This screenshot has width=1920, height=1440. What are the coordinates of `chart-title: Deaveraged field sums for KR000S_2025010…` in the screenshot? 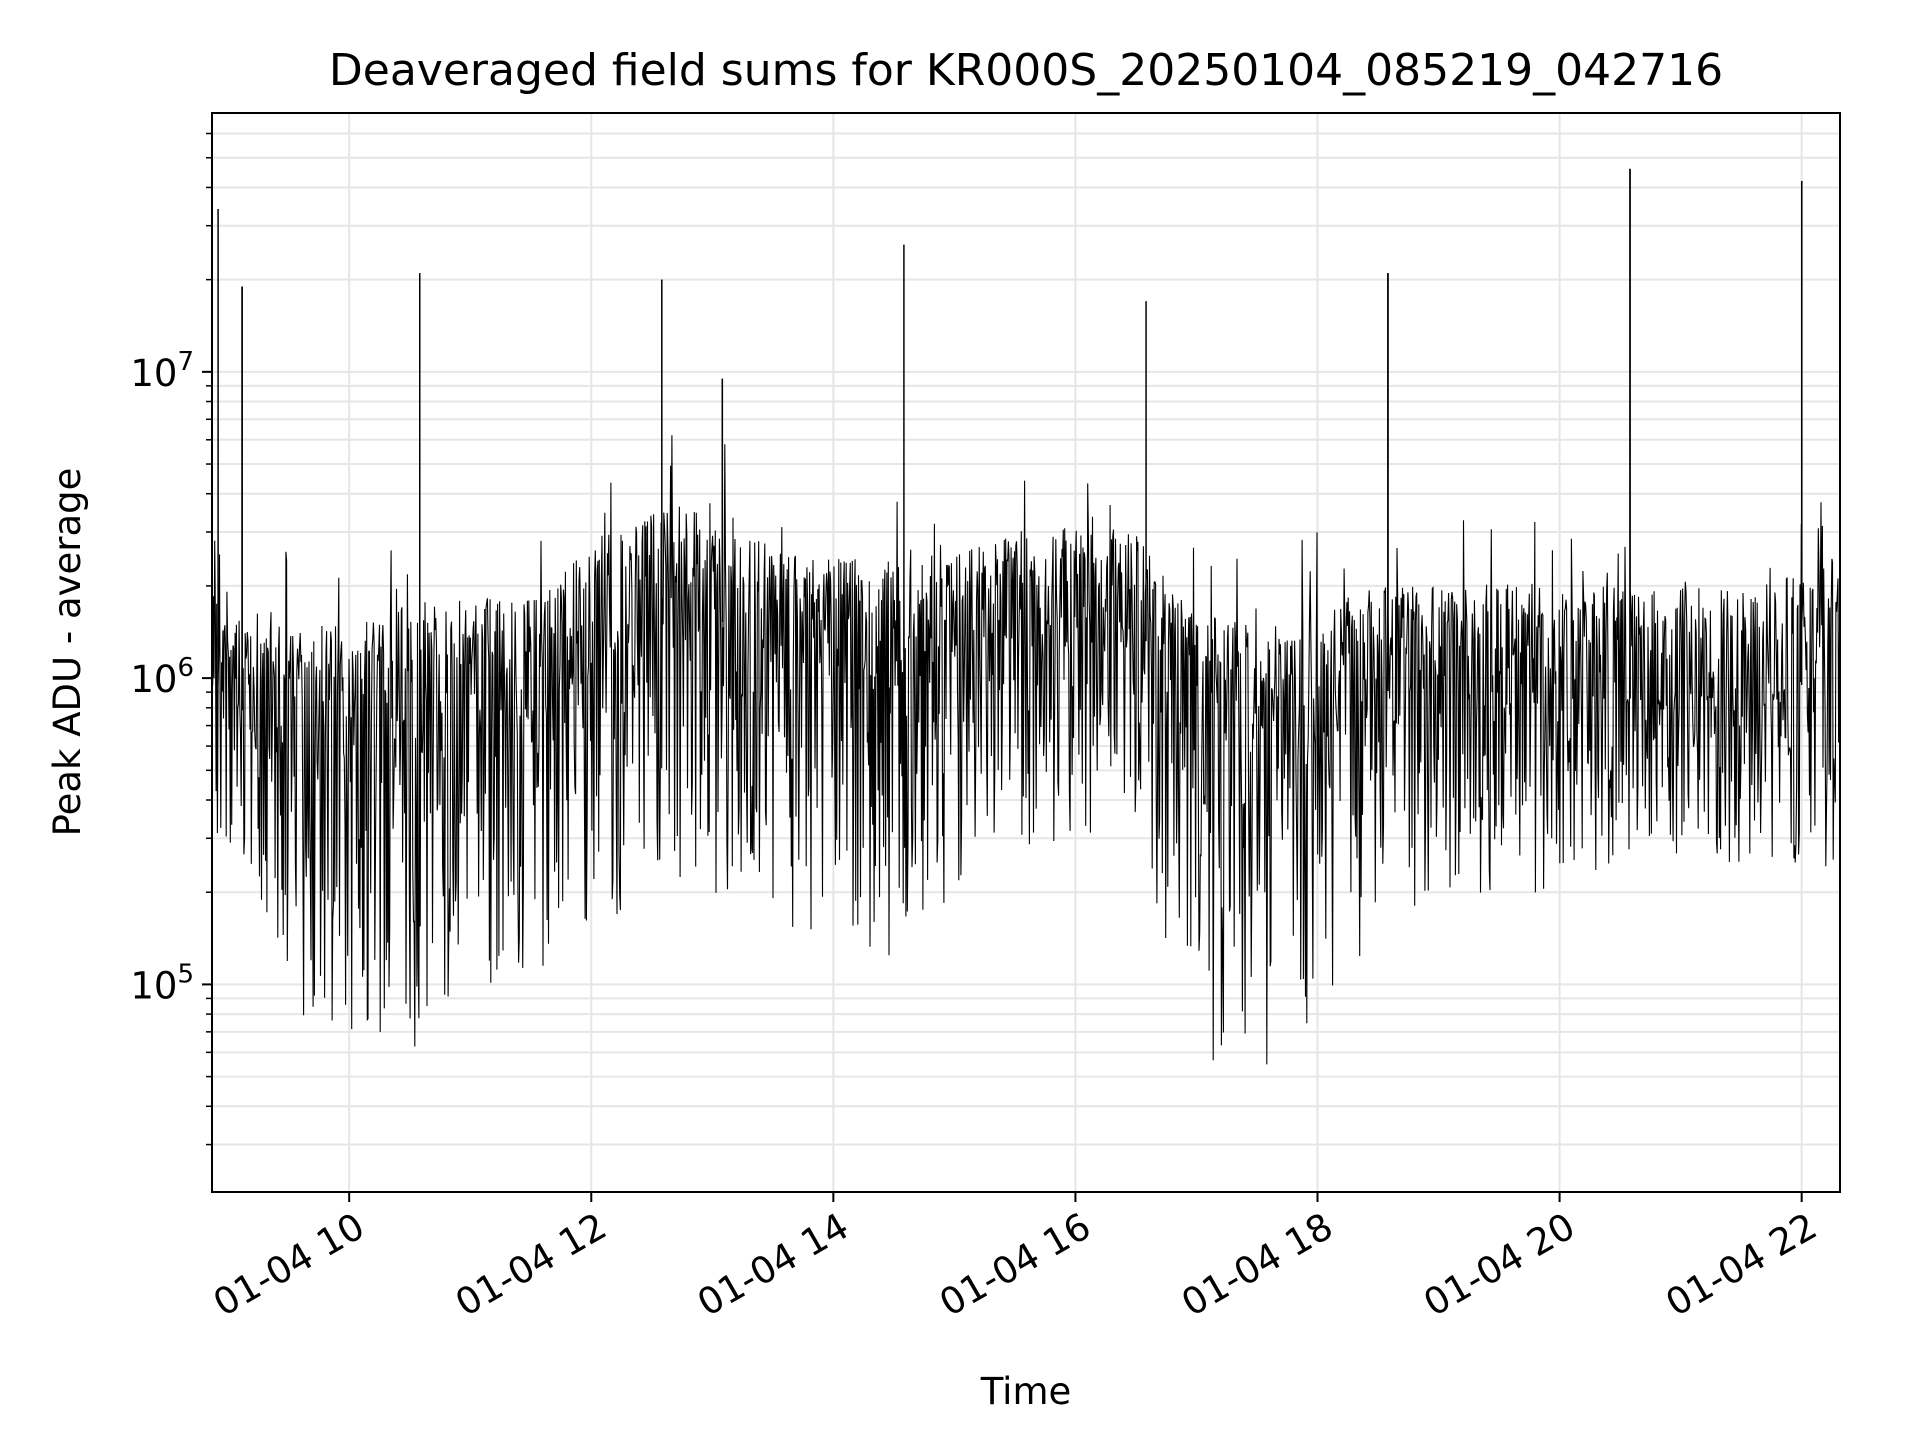 It's located at (1026, 70).